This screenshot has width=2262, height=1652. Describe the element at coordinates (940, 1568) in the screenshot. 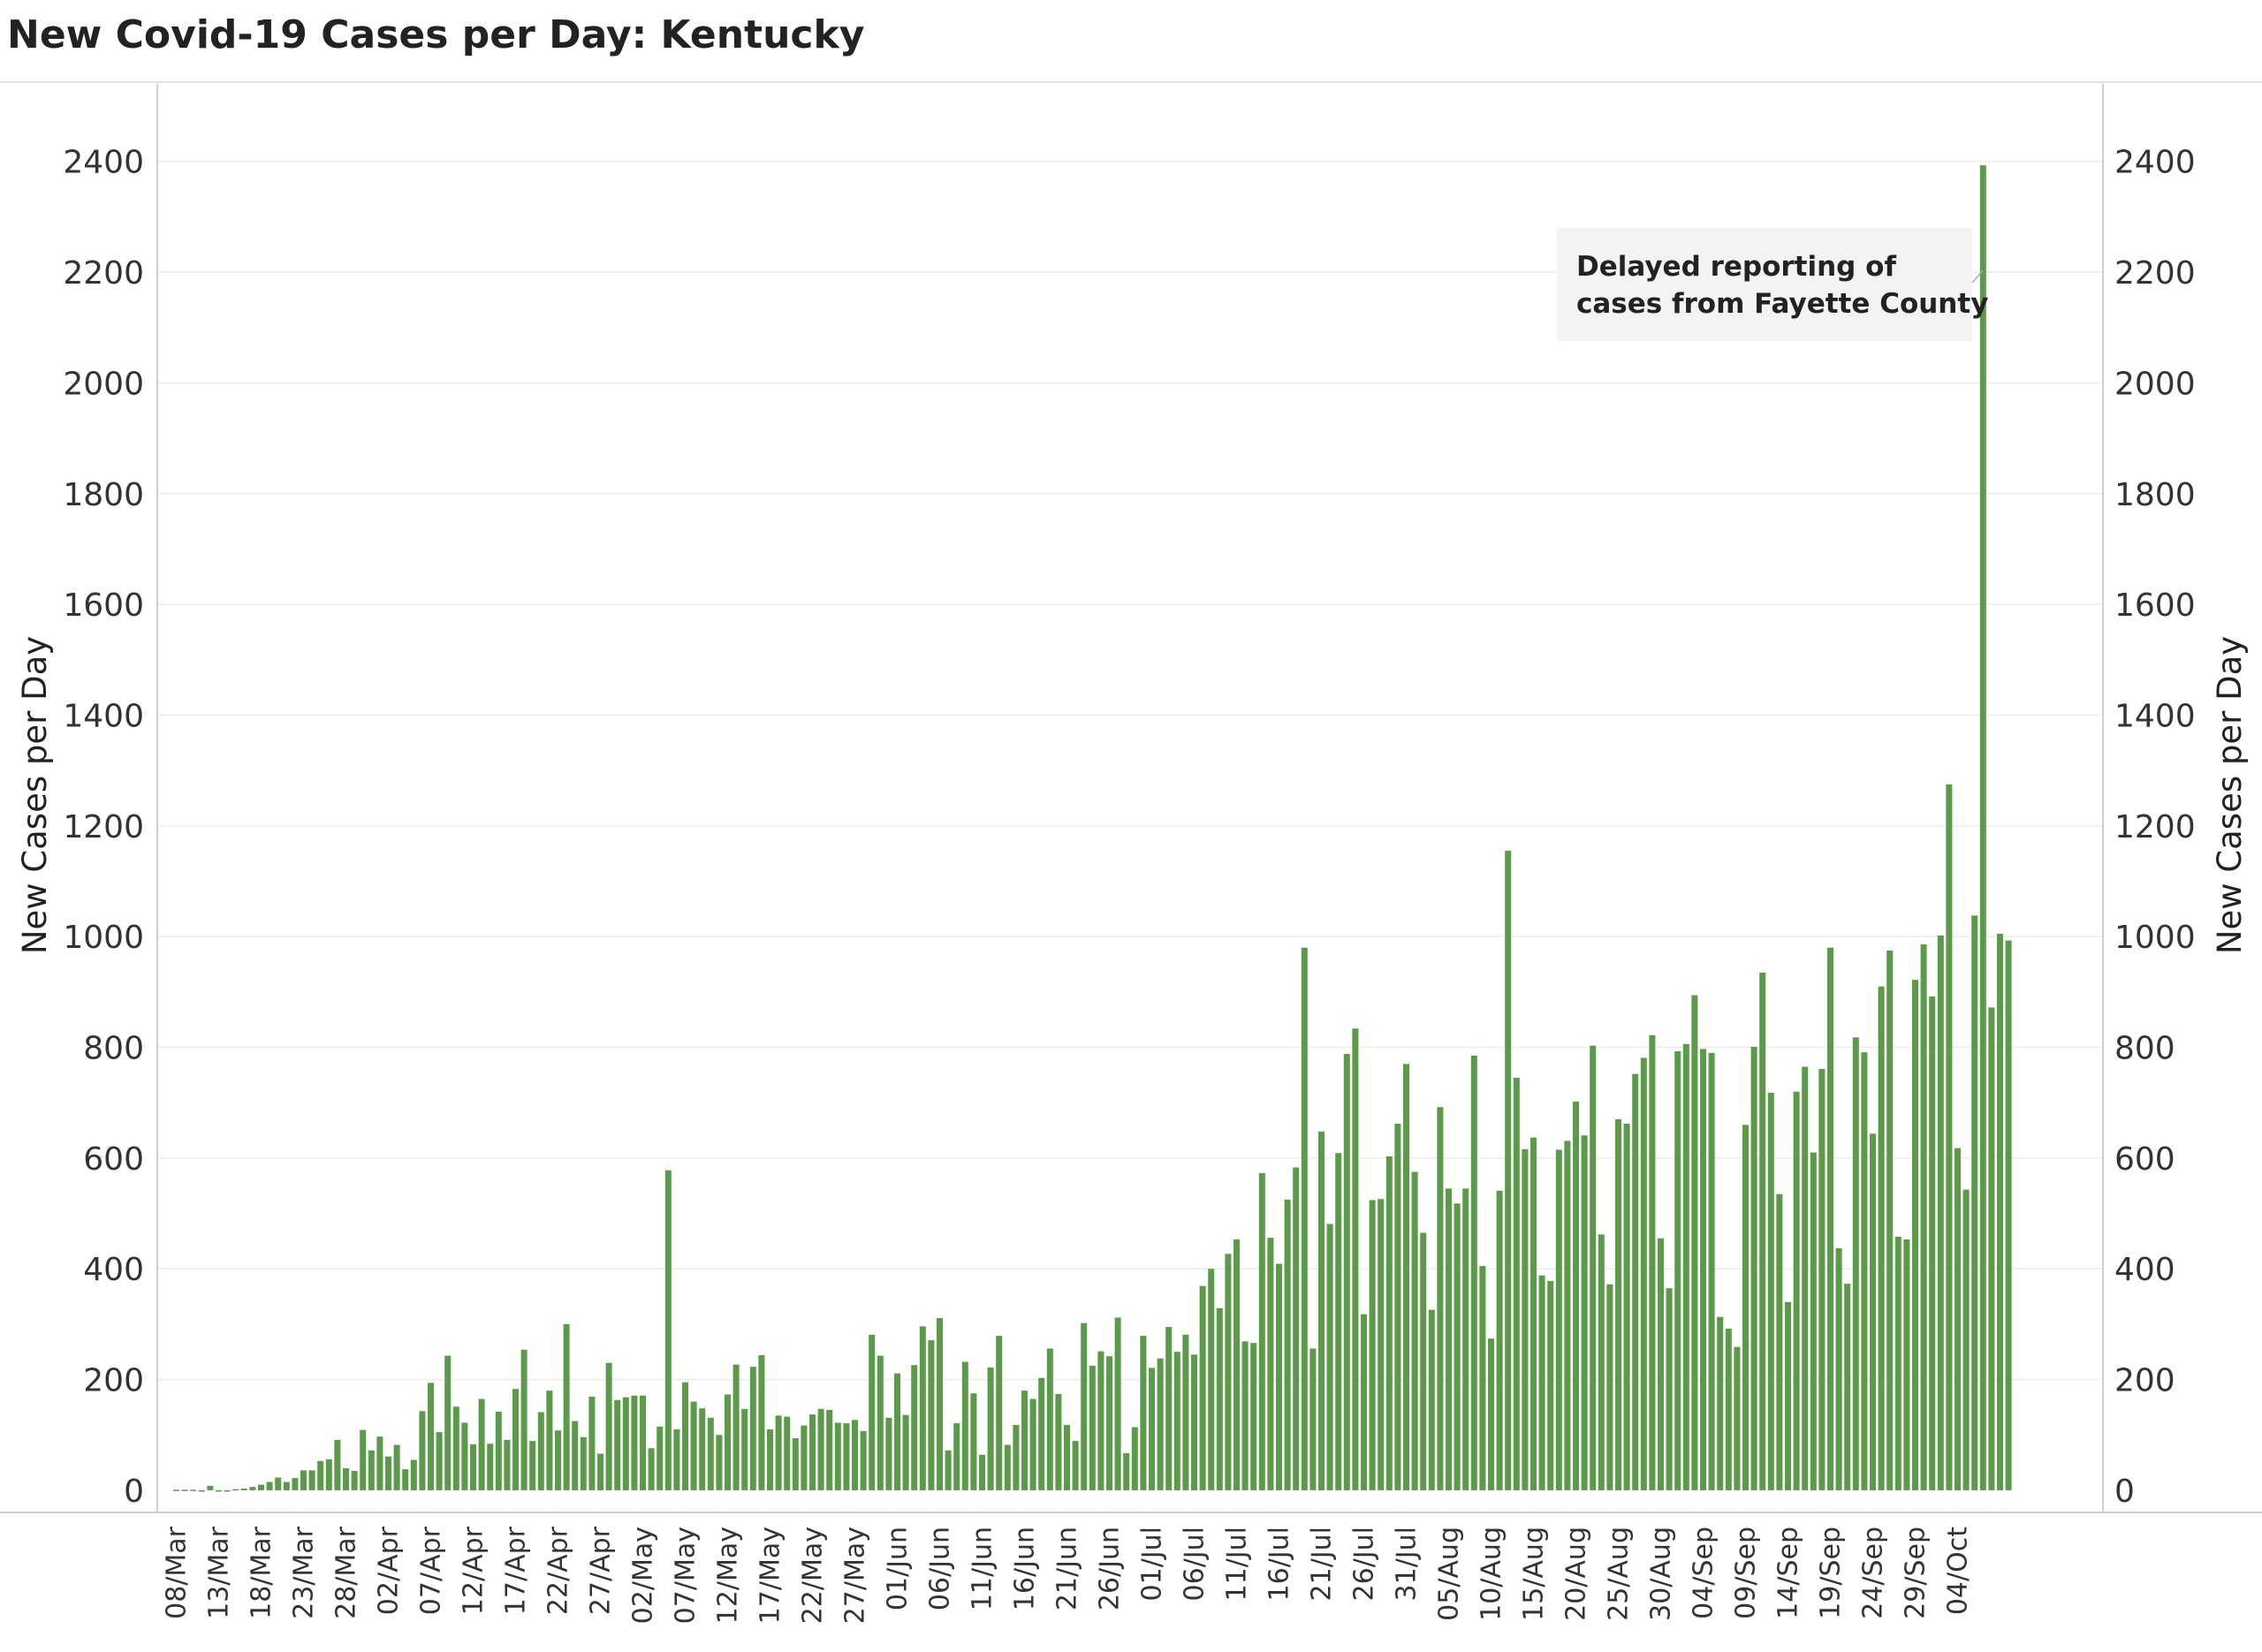

I see `x-tick-label: 06/Jun` at that location.